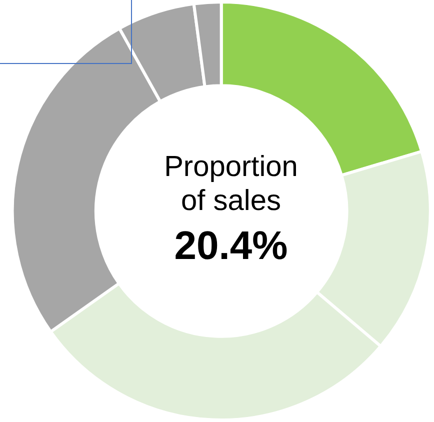  Describe the element at coordinates (231, 246) in the screenshot. I see `text: 20.4%` at that location.